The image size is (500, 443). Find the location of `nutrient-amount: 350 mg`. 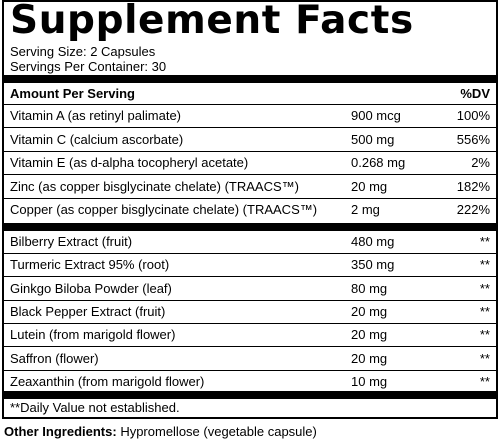

nutrient-amount: 350 mg is located at coordinates (373, 265).